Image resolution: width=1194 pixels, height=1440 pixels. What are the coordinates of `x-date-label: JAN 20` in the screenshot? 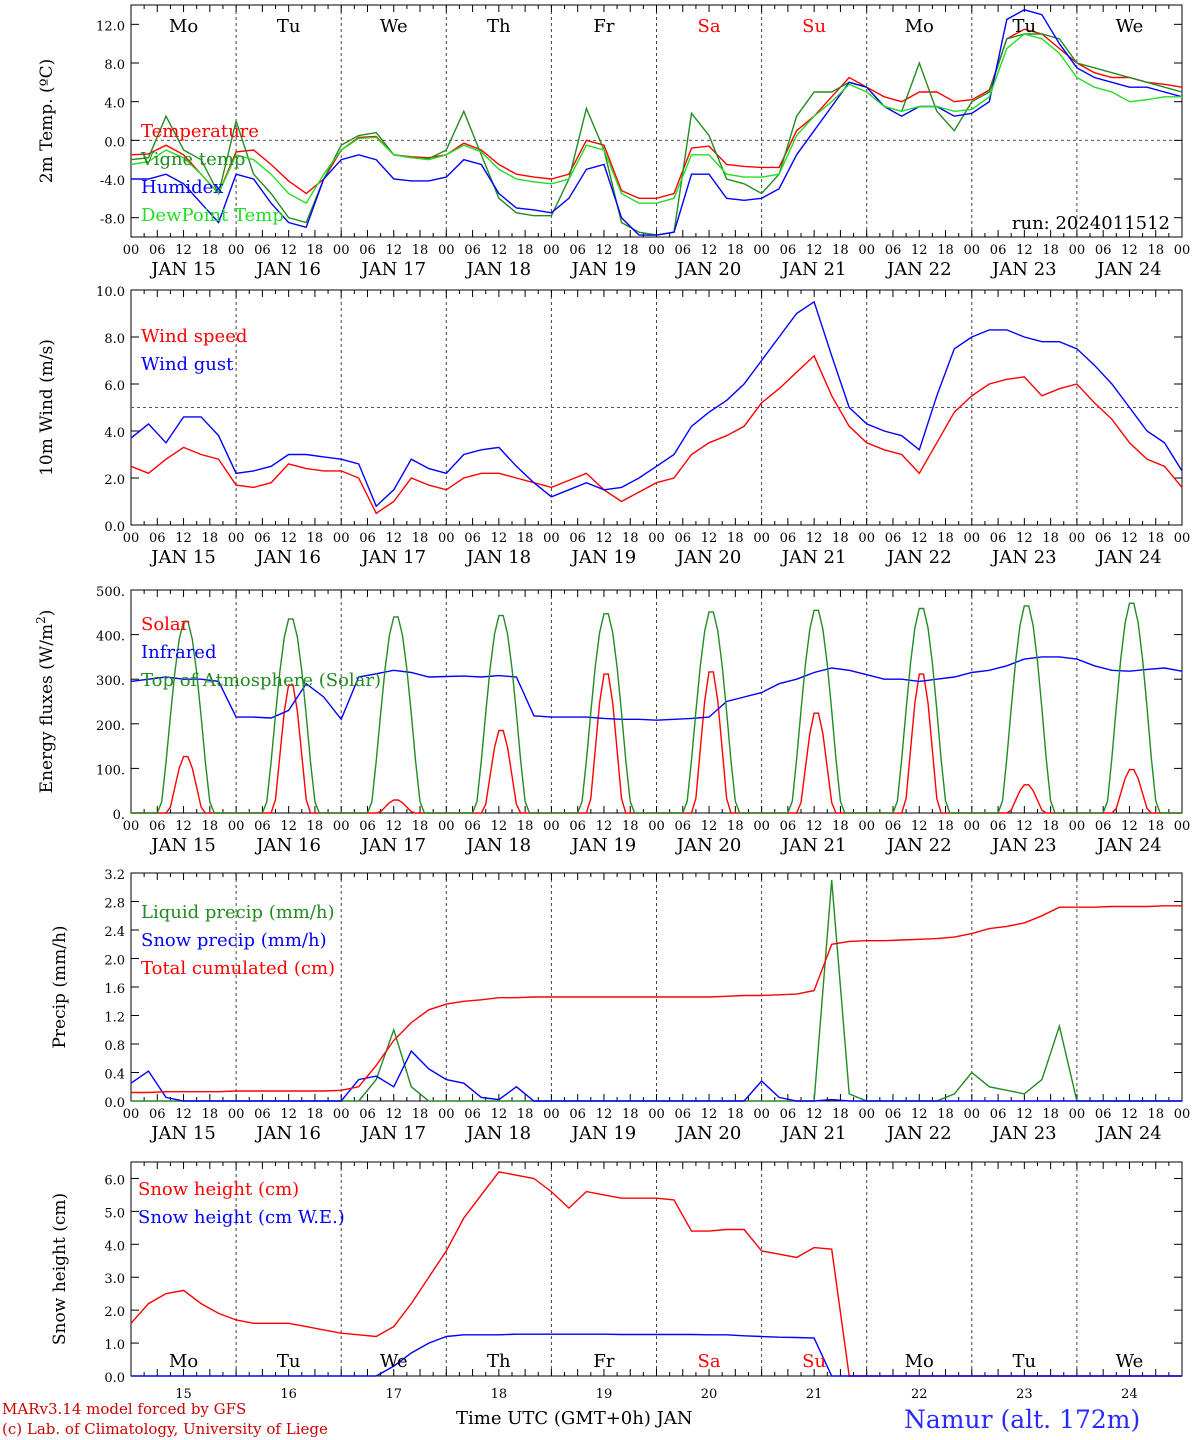 It's located at (708, 269).